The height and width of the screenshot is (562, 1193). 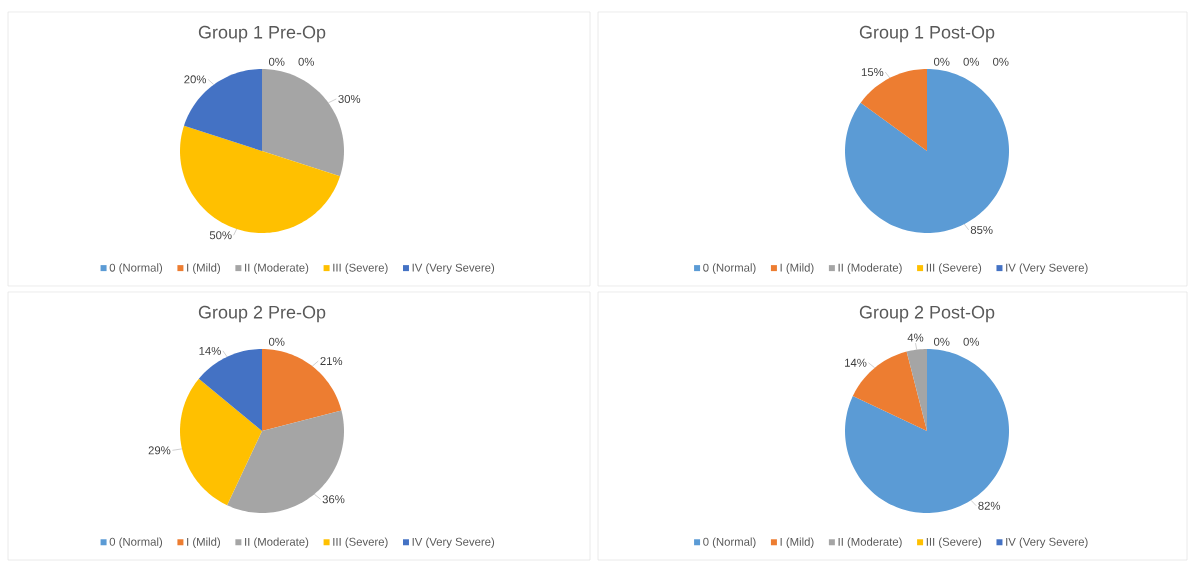 What do you see at coordinates (333, 499) in the screenshot?
I see `data-label: 36%` at bounding box center [333, 499].